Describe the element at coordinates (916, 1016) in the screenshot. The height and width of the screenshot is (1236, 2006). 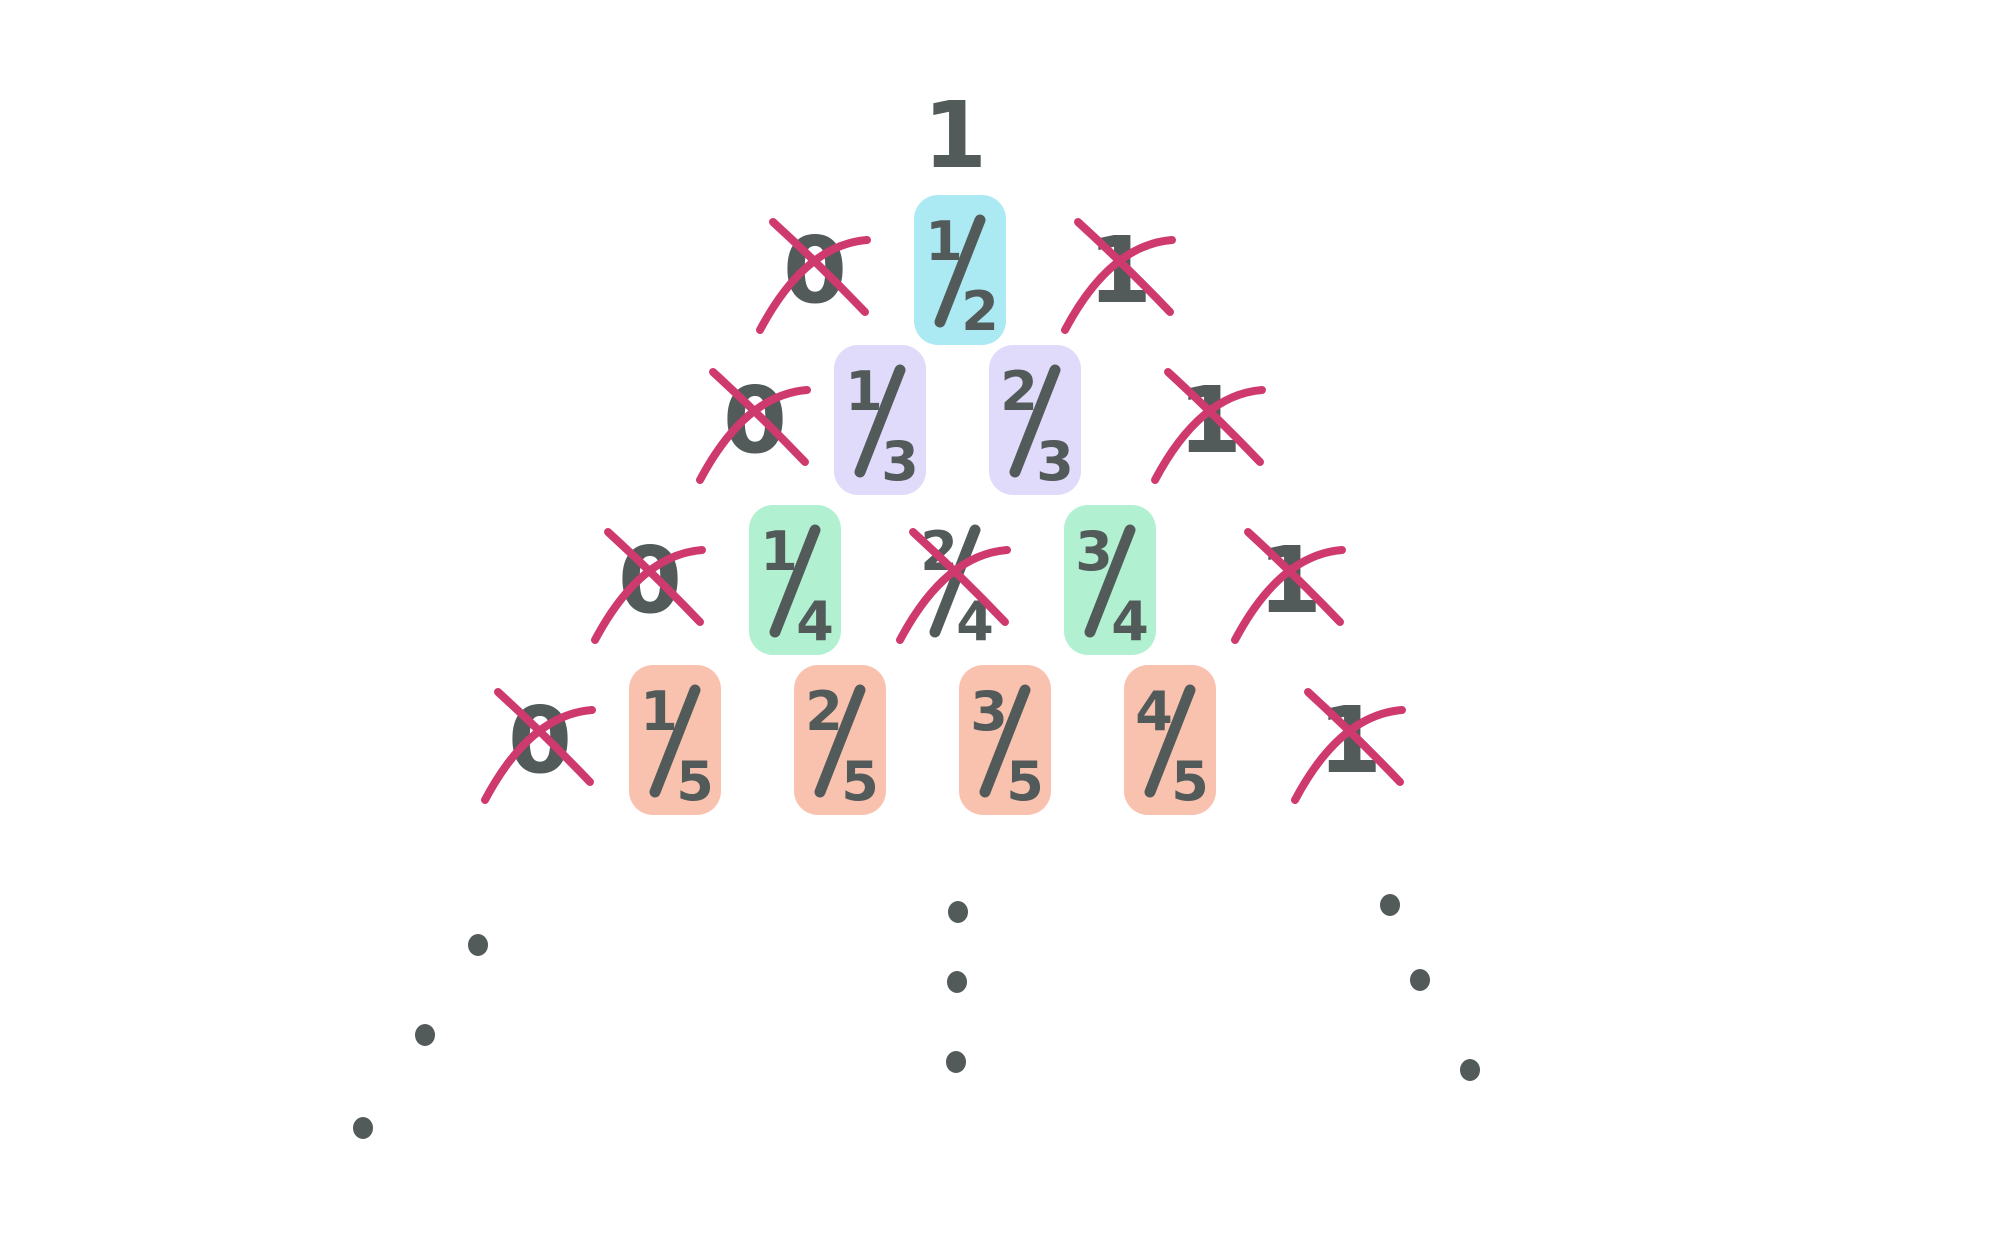
I see `continuation-dots` at that location.